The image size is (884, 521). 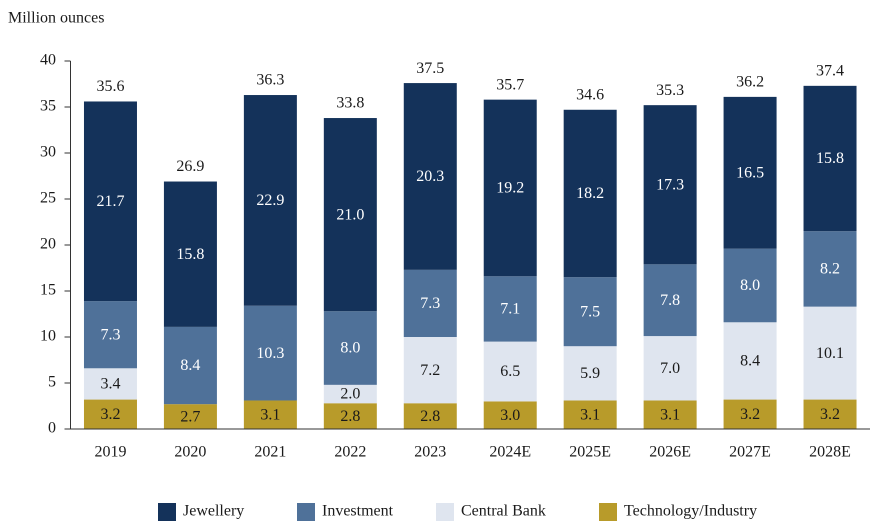 I want to click on value-label: 17.3, so click(x=670, y=184).